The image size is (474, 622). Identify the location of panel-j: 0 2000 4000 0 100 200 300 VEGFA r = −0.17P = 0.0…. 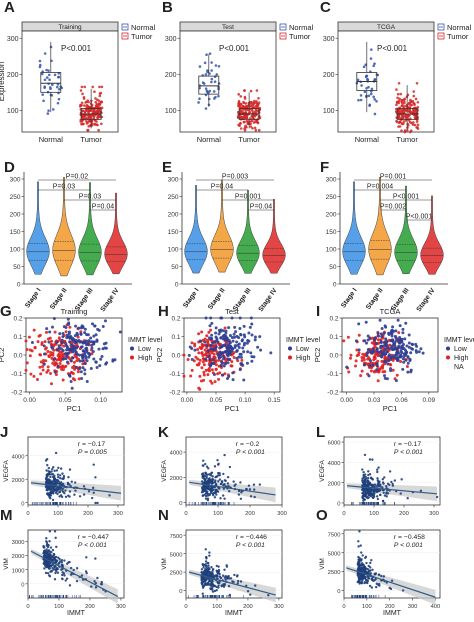
(64, 476).